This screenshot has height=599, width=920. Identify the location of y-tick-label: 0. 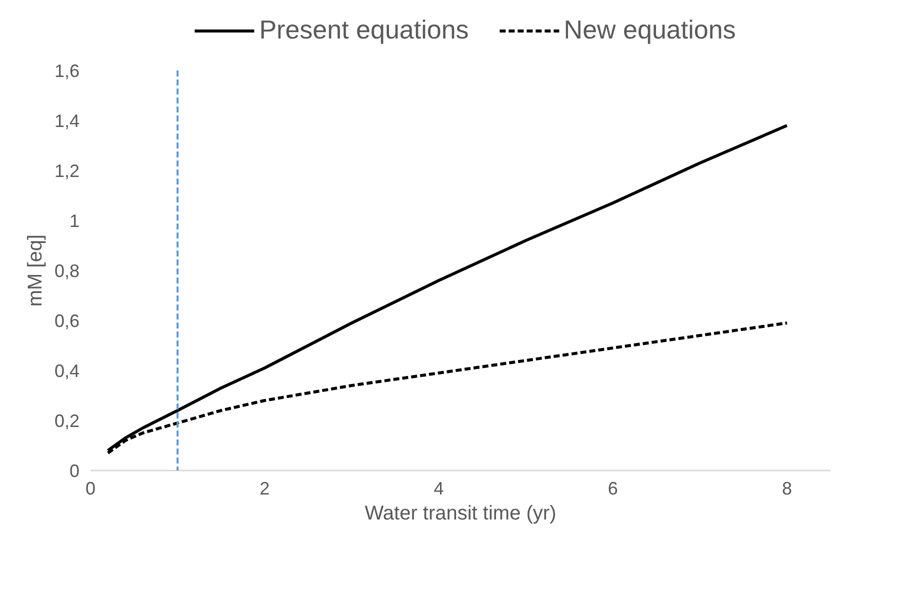
(74, 471).